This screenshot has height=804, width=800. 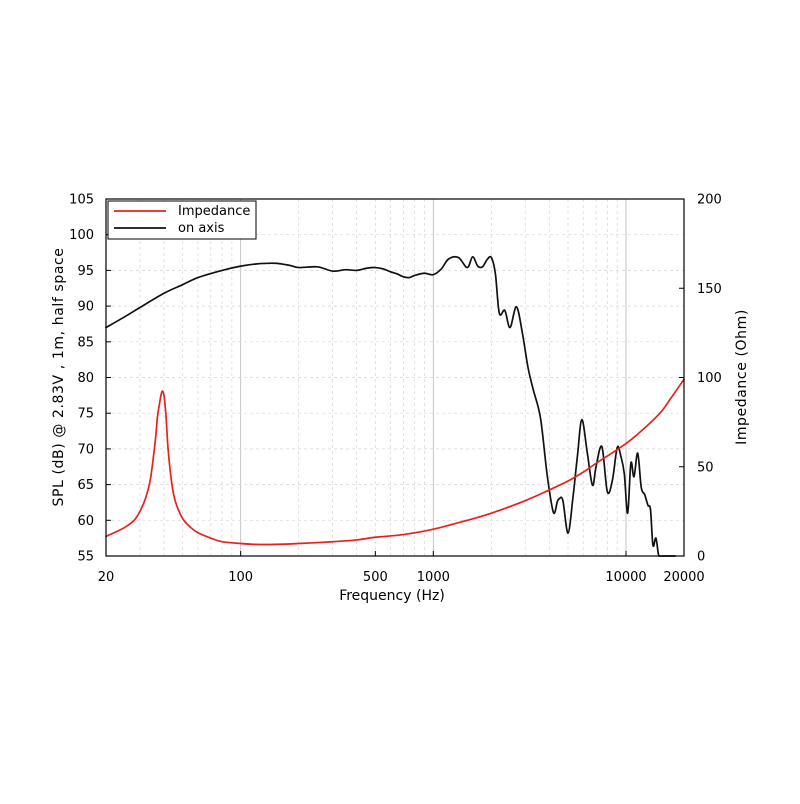 I want to click on y-tick-label-right: 0, so click(x=701, y=557).